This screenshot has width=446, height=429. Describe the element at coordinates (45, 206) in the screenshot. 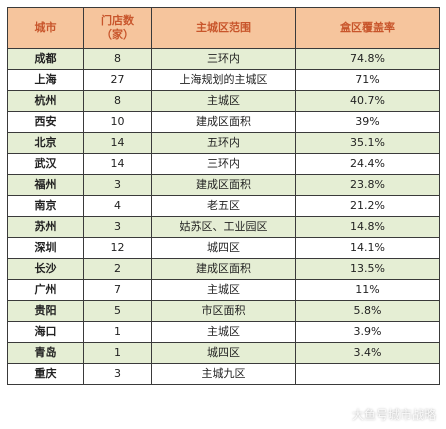

I see `cell-city: 南京` at that location.